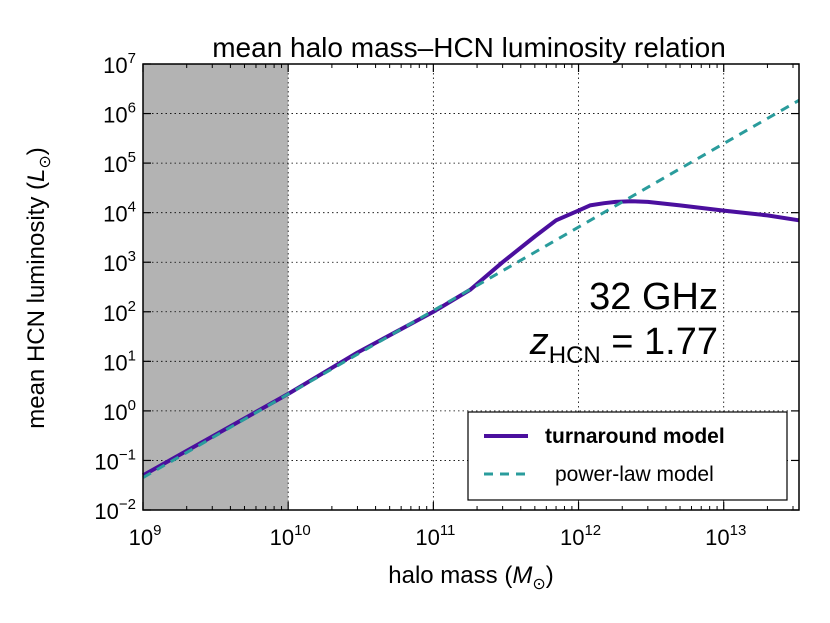  Describe the element at coordinates (38, 288) in the screenshot. I see `y-axis-title: mean HCN luminosity (L⊙)` at that location.